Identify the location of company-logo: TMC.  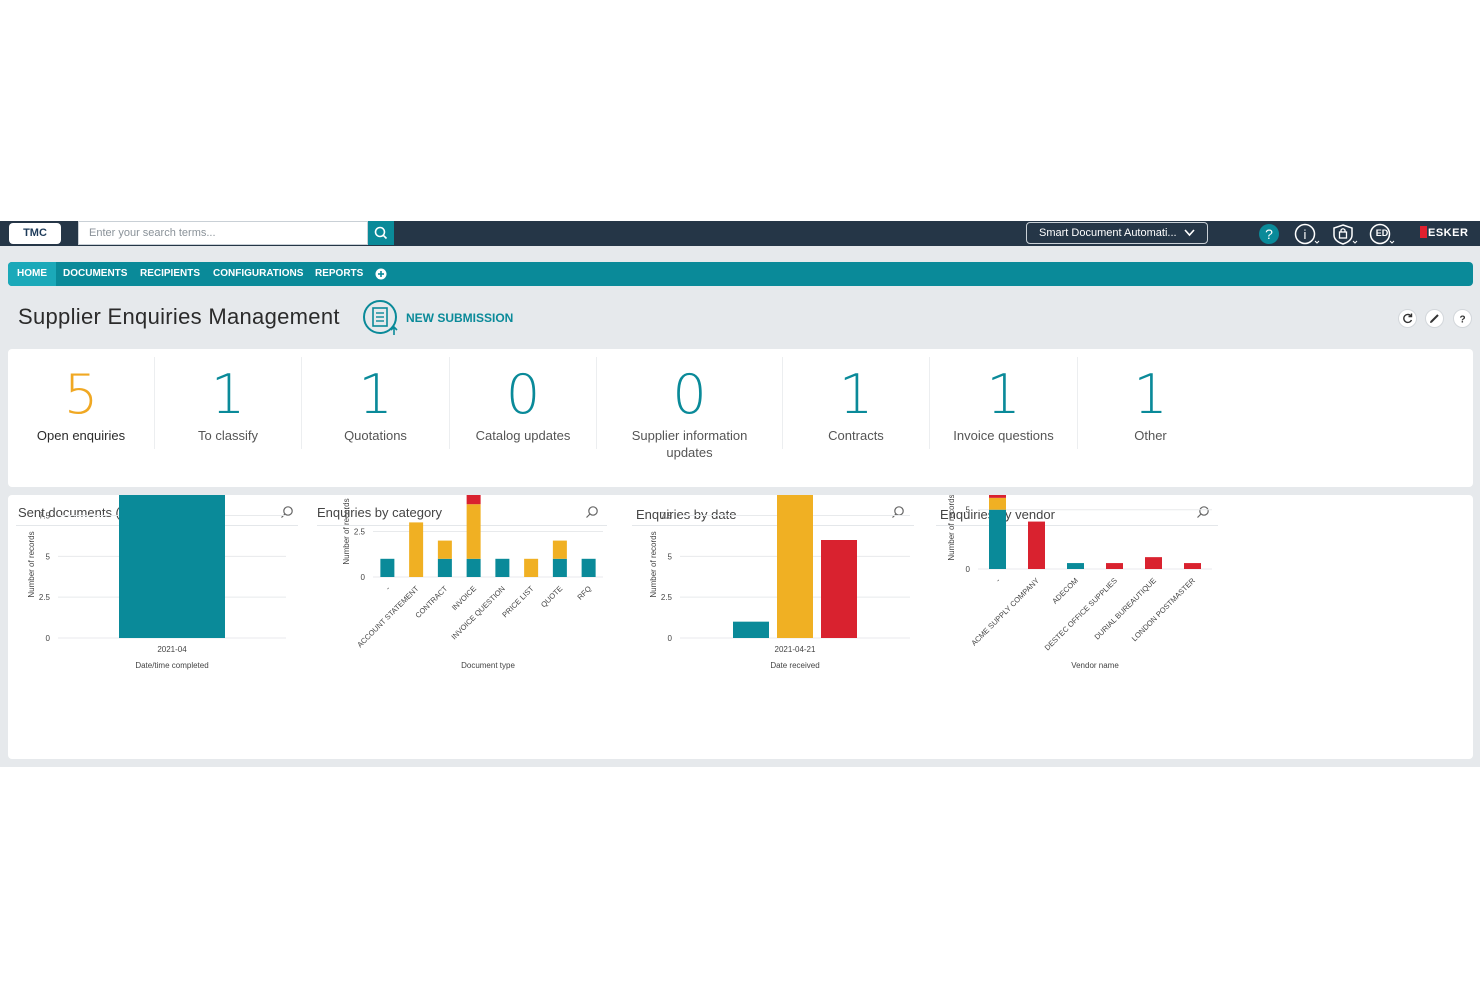
(35, 233).